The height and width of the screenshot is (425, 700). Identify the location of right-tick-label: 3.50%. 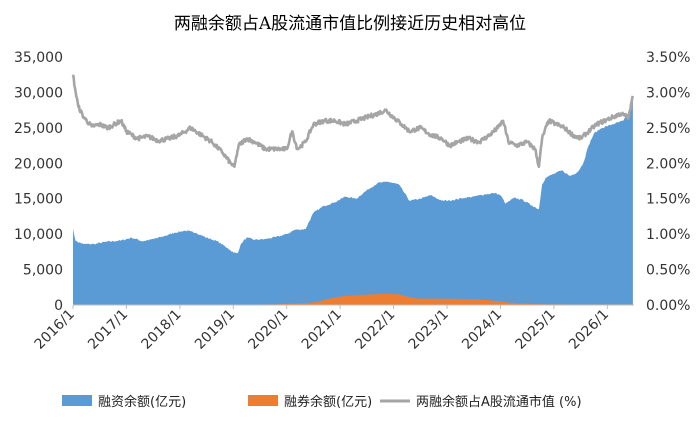
(668, 58).